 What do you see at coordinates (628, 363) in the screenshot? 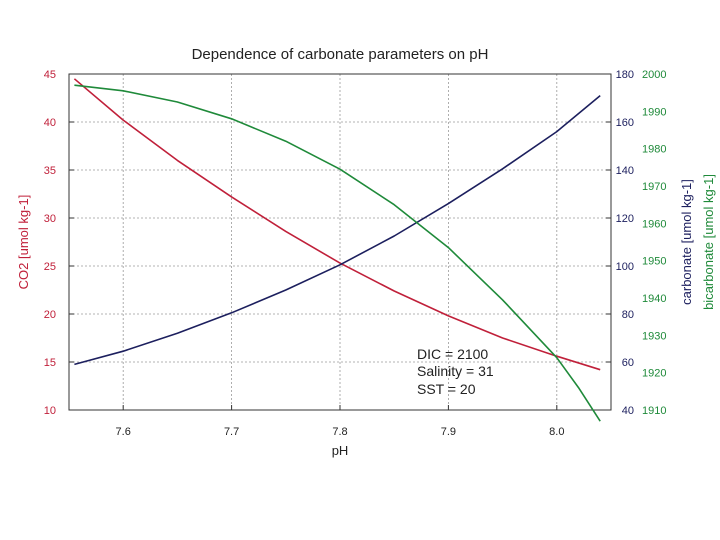
I see `right1-tick-label: 60` at bounding box center [628, 363].